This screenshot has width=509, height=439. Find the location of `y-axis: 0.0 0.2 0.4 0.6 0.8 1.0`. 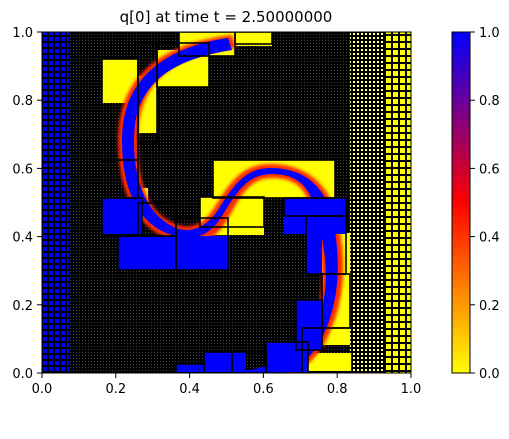

y-axis: 0.0 0.2 0.4 0.6 0.8 1.0 is located at coordinates (27, 204).